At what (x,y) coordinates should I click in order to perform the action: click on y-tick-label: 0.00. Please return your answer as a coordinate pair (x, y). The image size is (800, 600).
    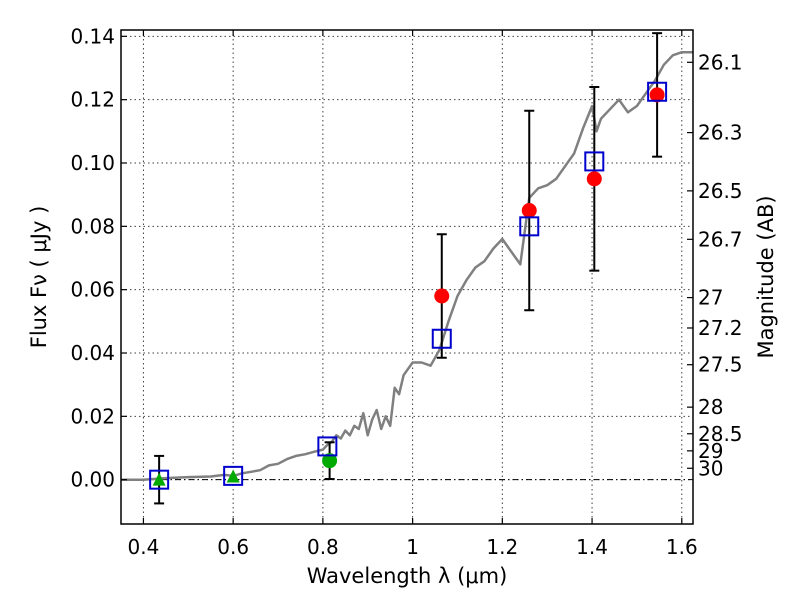
    Looking at the image, I should click on (92, 480).